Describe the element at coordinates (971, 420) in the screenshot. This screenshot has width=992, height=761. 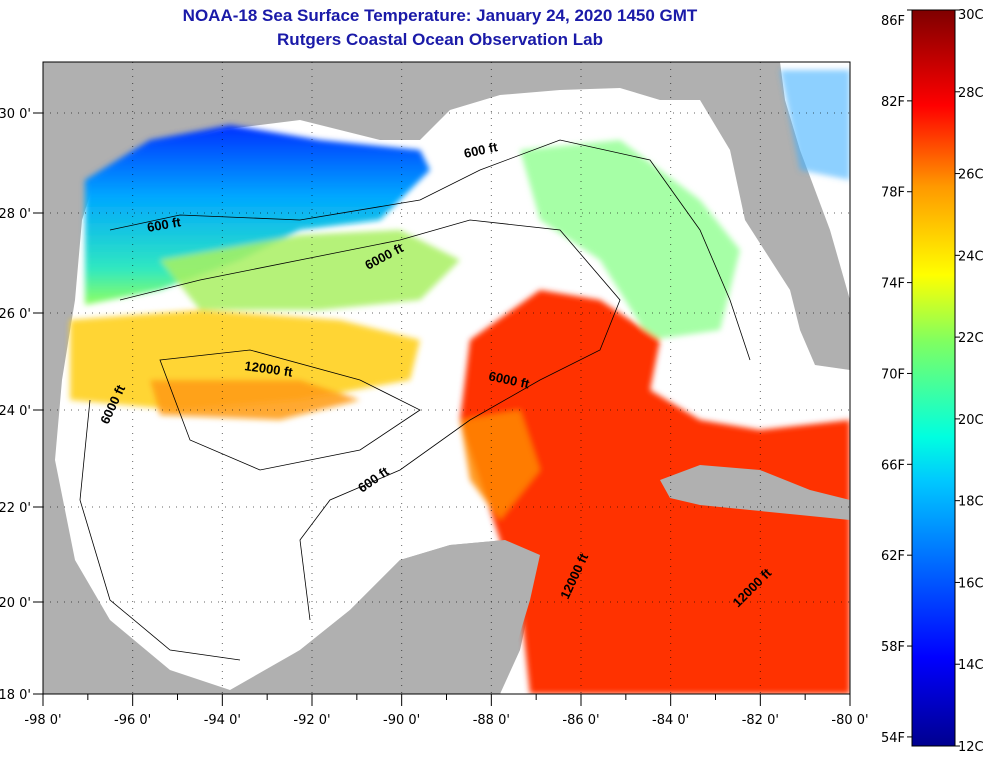
I see `colorbar-c-label: 20C` at that location.